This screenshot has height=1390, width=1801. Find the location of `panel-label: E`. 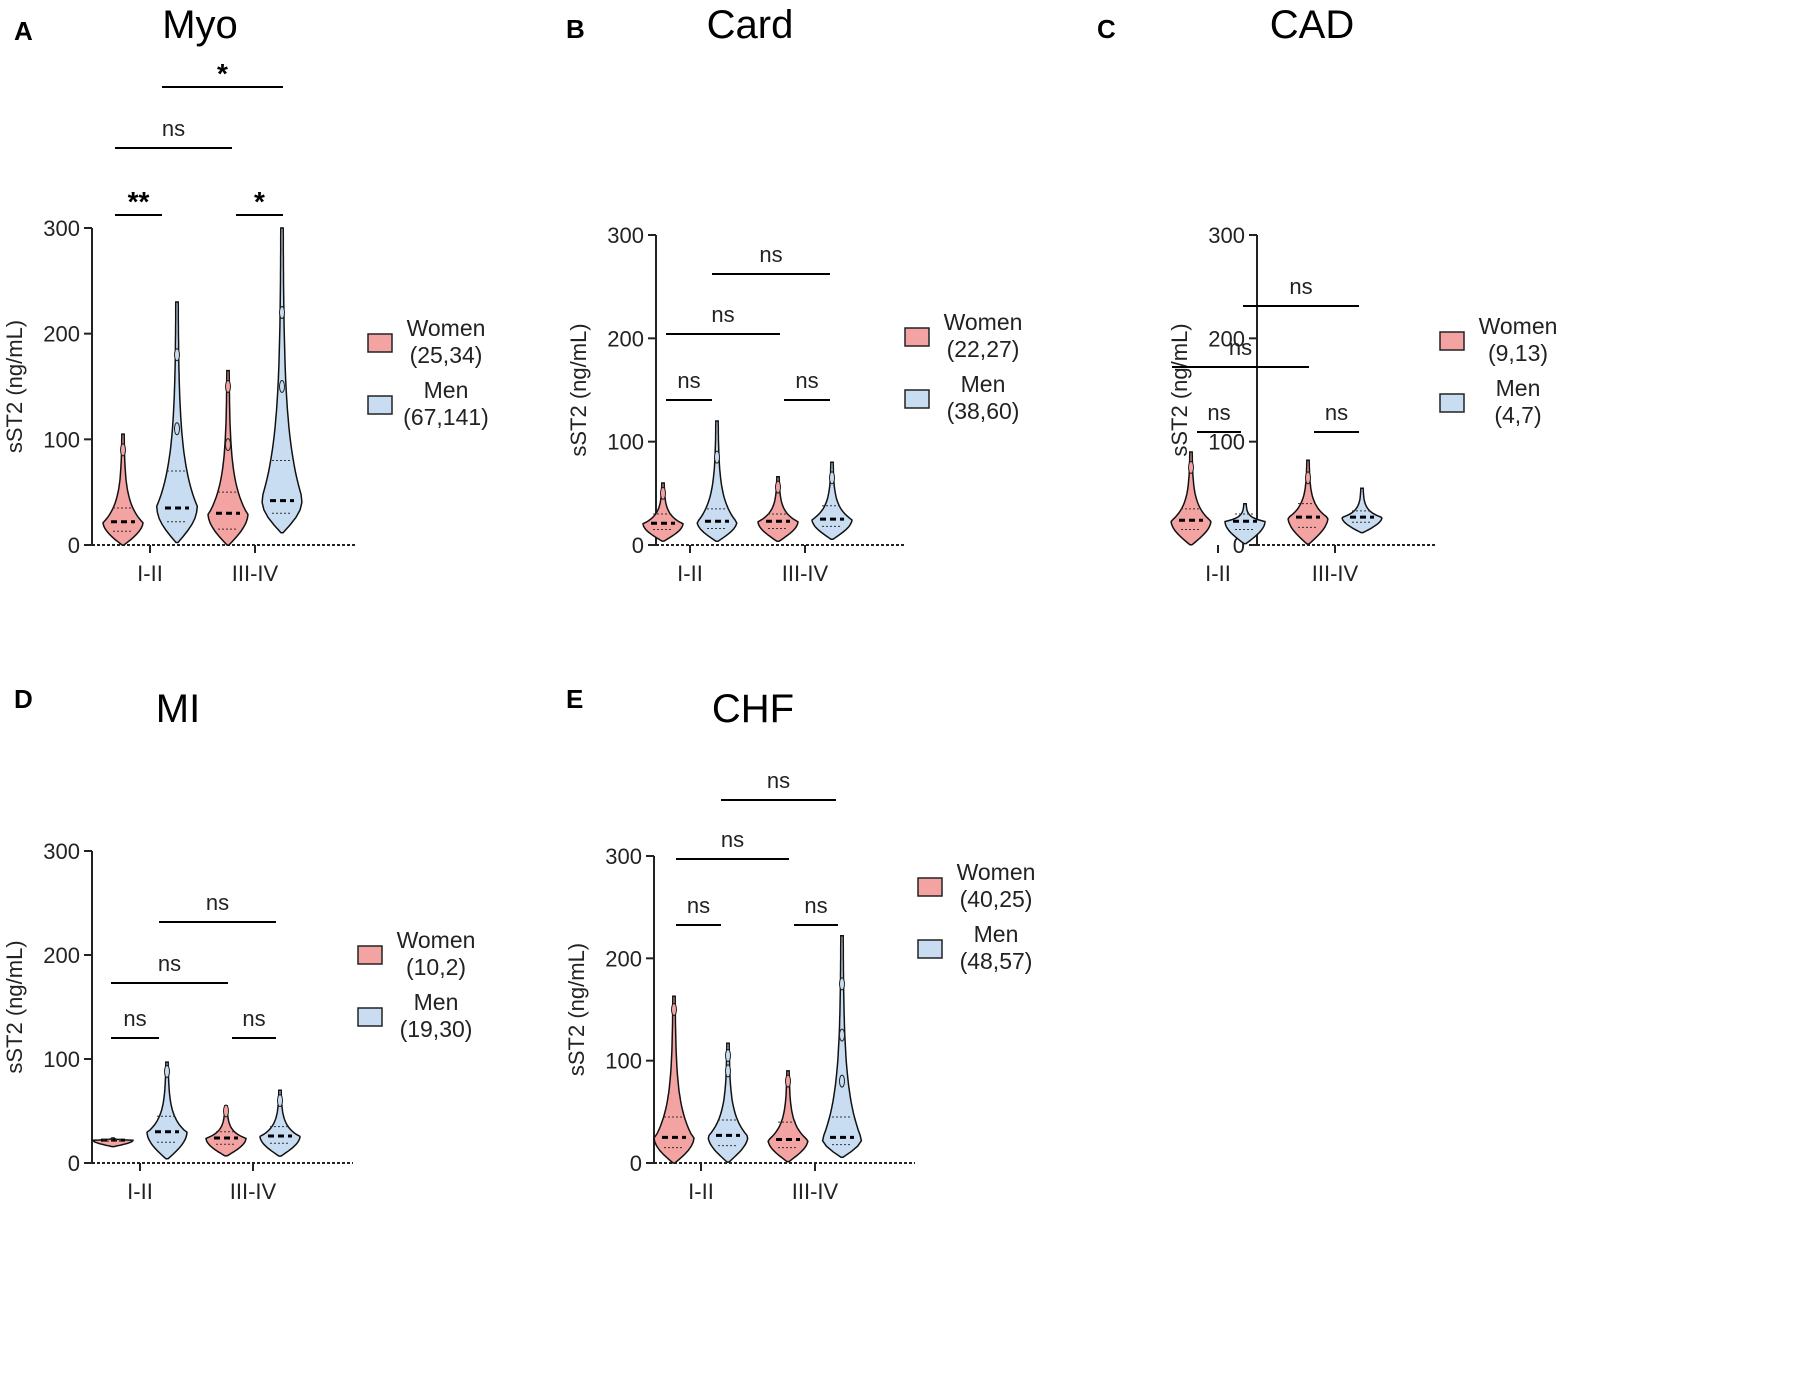

panel-label: E is located at coordinates (574, 699).